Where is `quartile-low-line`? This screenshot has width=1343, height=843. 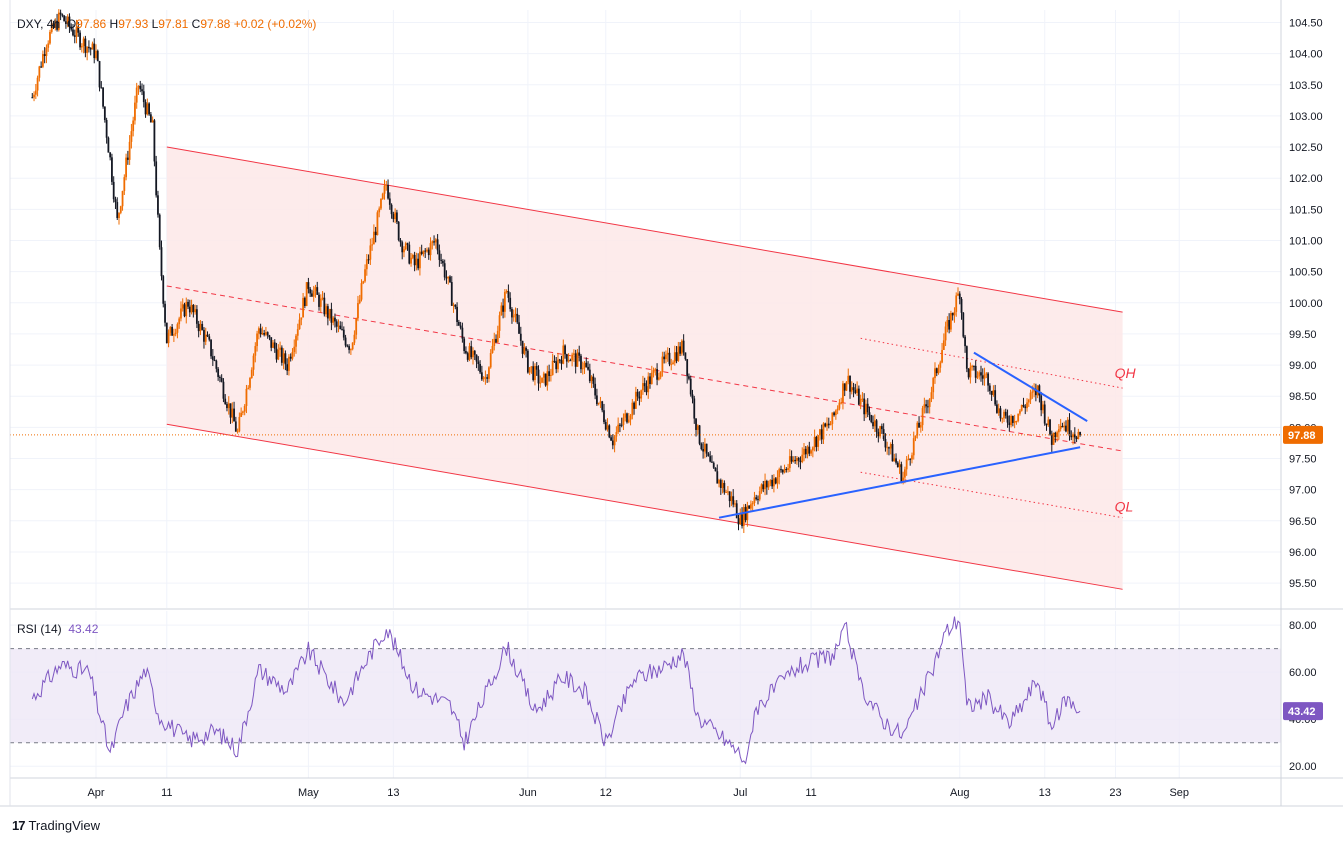 quartile-low-line is located at coordinates (991, 495).